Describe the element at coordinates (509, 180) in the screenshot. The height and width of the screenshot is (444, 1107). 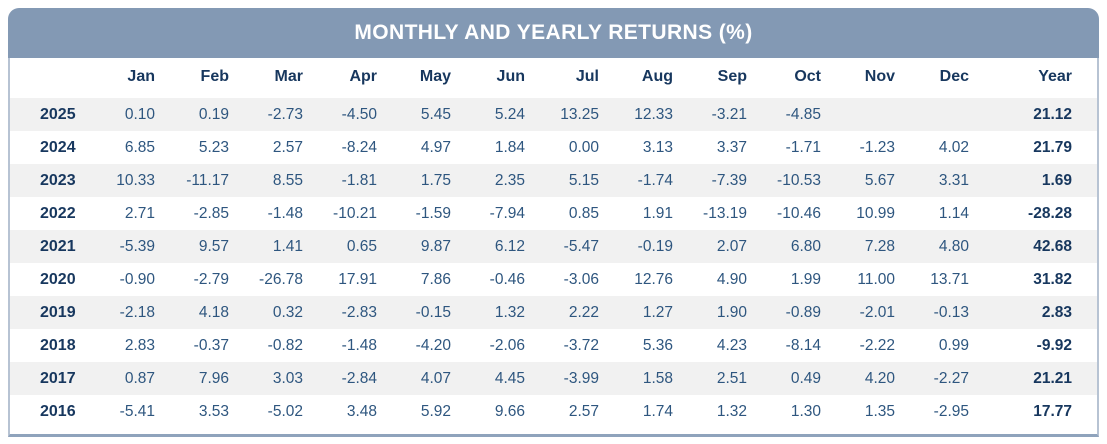
I see `return-cell: 2.35` at that location.